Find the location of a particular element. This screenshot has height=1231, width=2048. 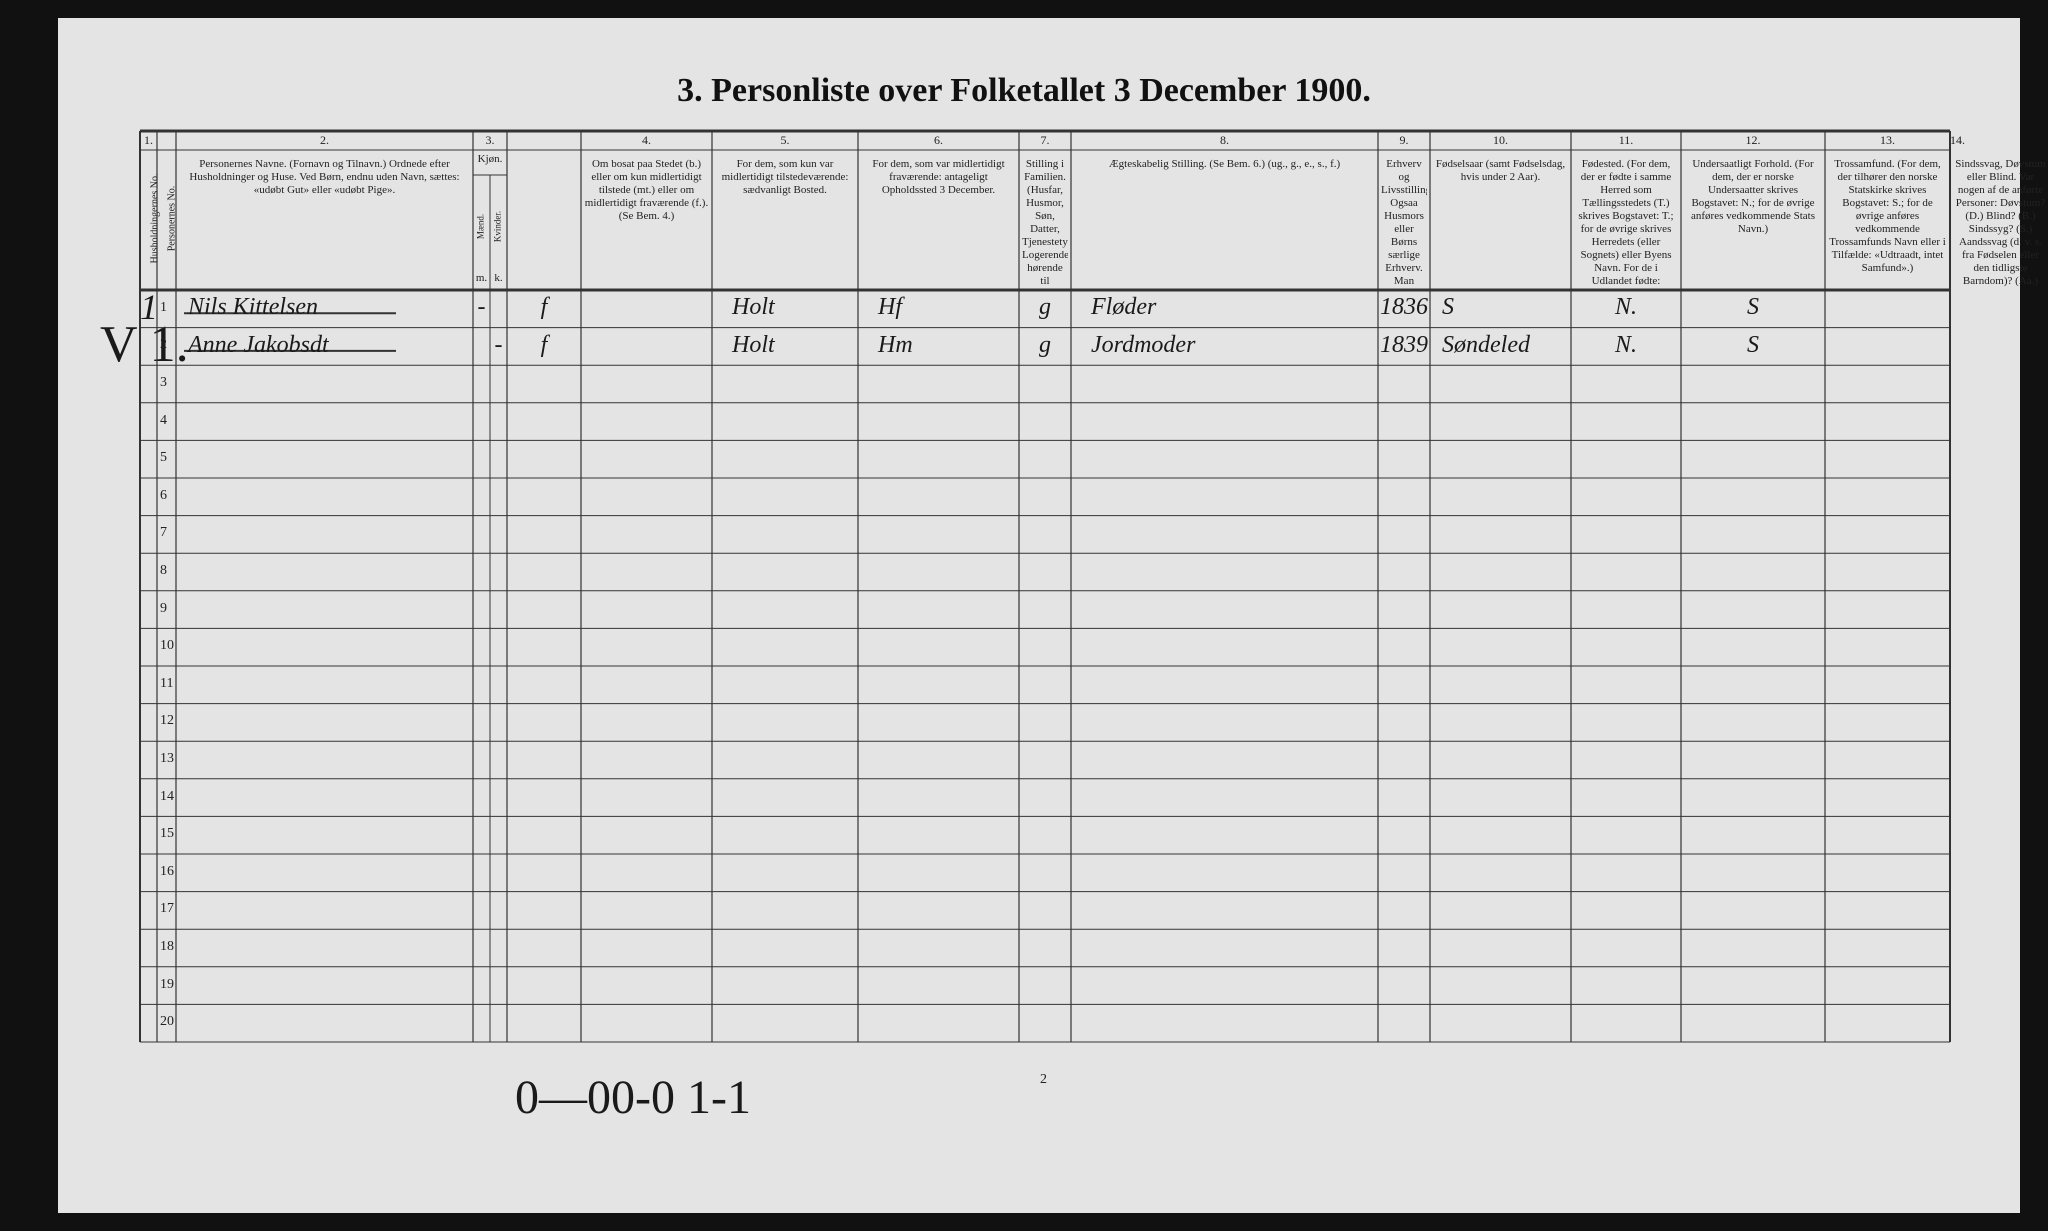

row-number: 14 is located at coordinates (167, 796).